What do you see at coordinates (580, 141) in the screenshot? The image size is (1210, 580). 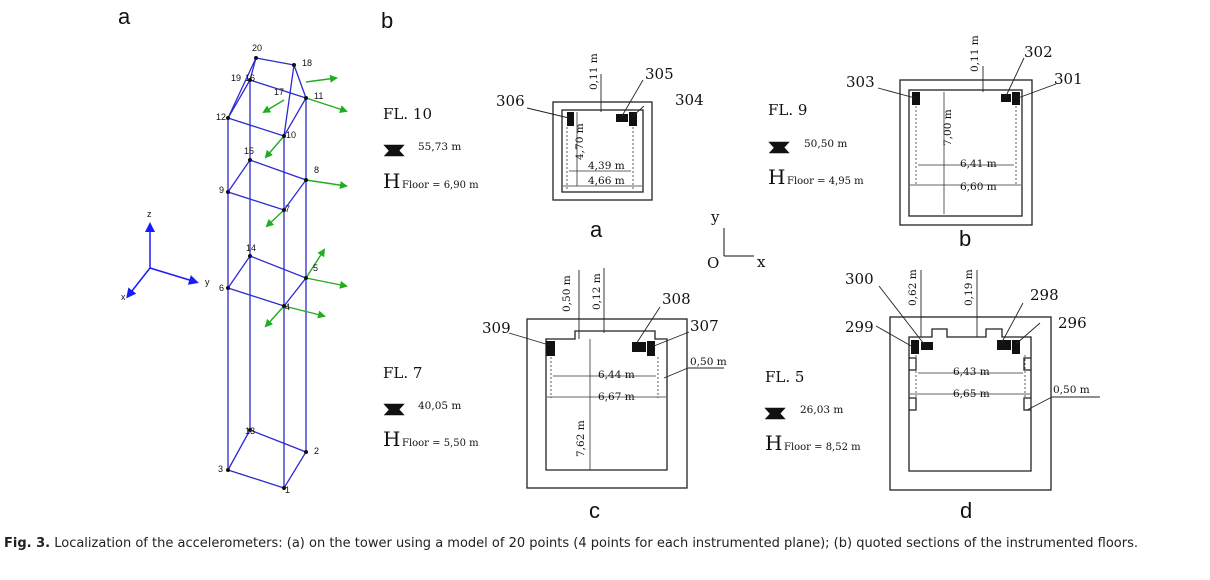 I see `svg-text: 4,70 m` at bounding box center [580, 141].